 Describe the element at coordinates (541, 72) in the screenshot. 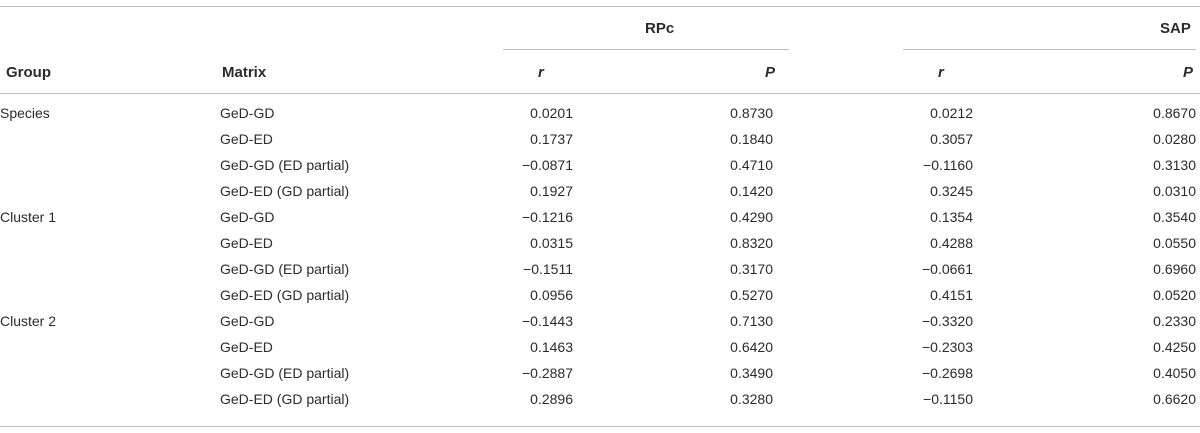

I see `header-rpc-r: r` at that location.